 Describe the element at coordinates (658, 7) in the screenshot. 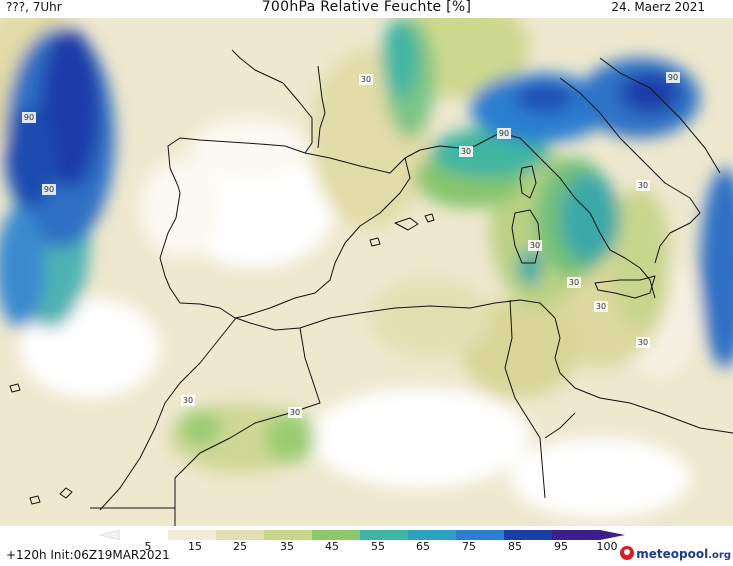

I see `date-label: 24. Maerz 2021` at that location.